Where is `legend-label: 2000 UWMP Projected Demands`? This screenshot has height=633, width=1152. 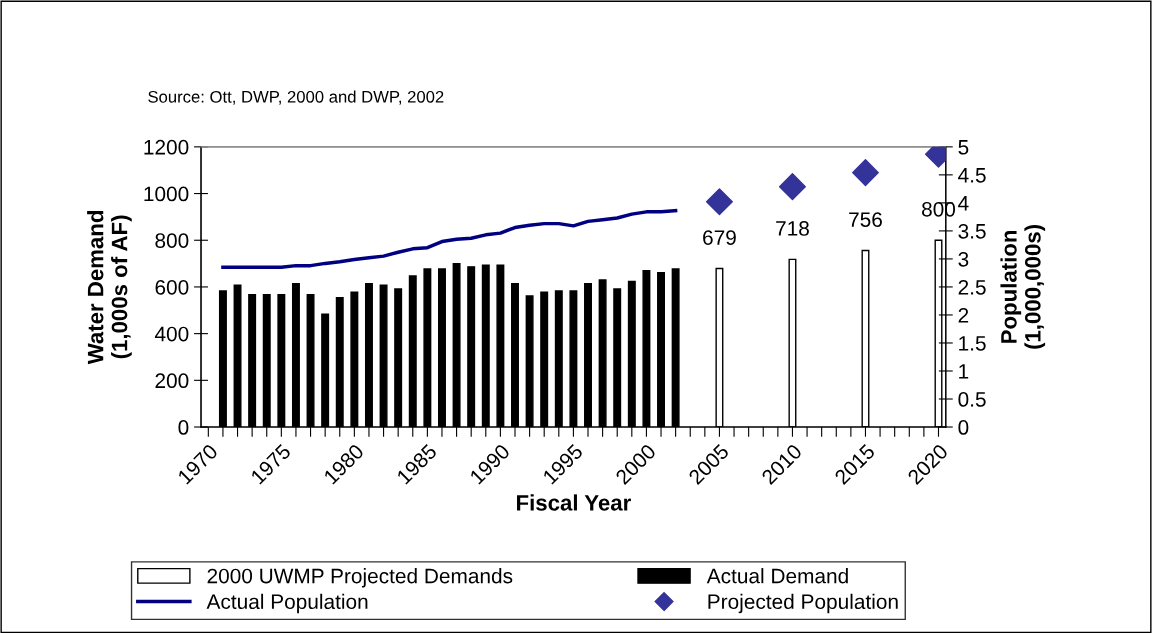
legend-label: 2000 UWMP Projected Demands is located at coordinates (360, 578).